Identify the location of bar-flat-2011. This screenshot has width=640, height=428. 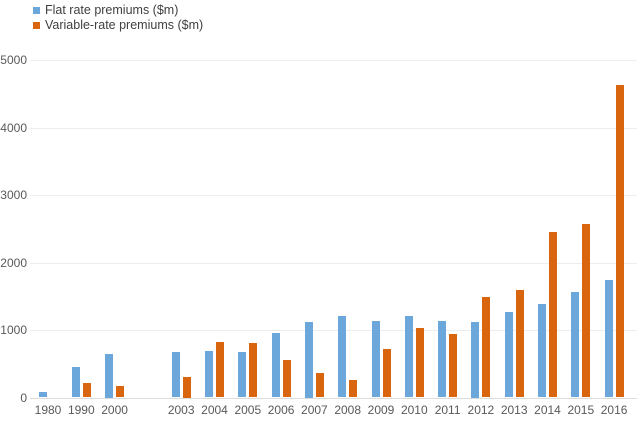
(442, 359).